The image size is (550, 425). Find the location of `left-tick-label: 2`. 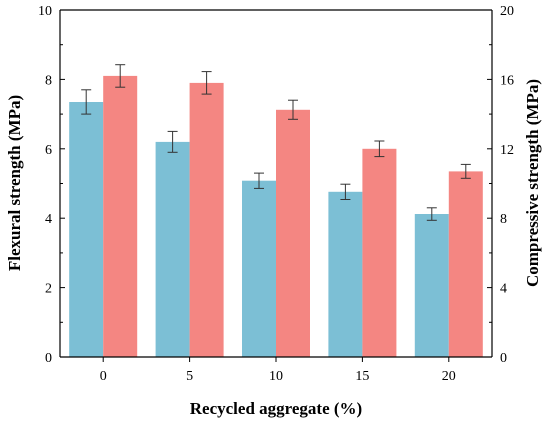

left-tick-label: 2 is located at coordinates (48, 289).